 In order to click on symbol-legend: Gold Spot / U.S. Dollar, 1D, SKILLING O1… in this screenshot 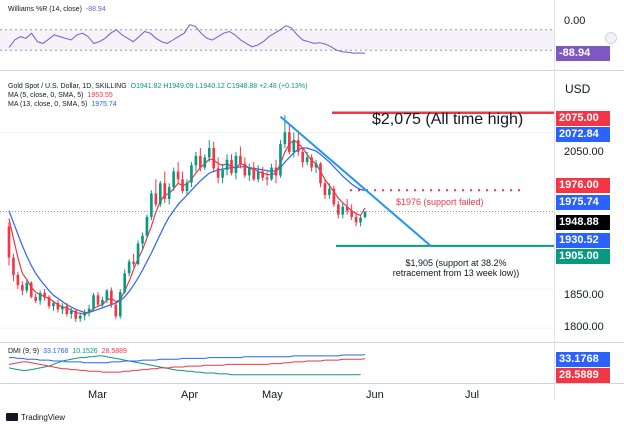, I will do `click(157, 86)`.